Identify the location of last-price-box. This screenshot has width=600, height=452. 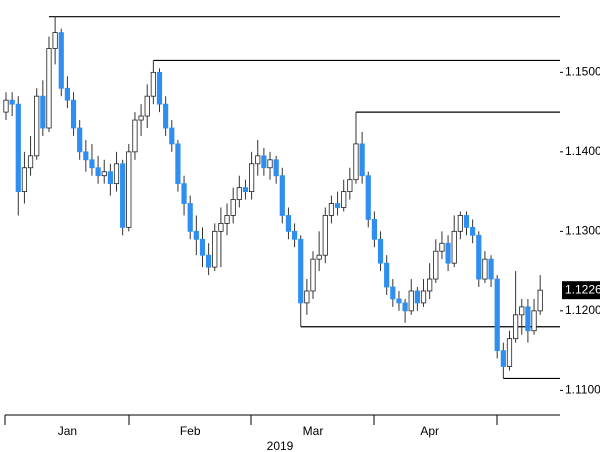
(581, 290).